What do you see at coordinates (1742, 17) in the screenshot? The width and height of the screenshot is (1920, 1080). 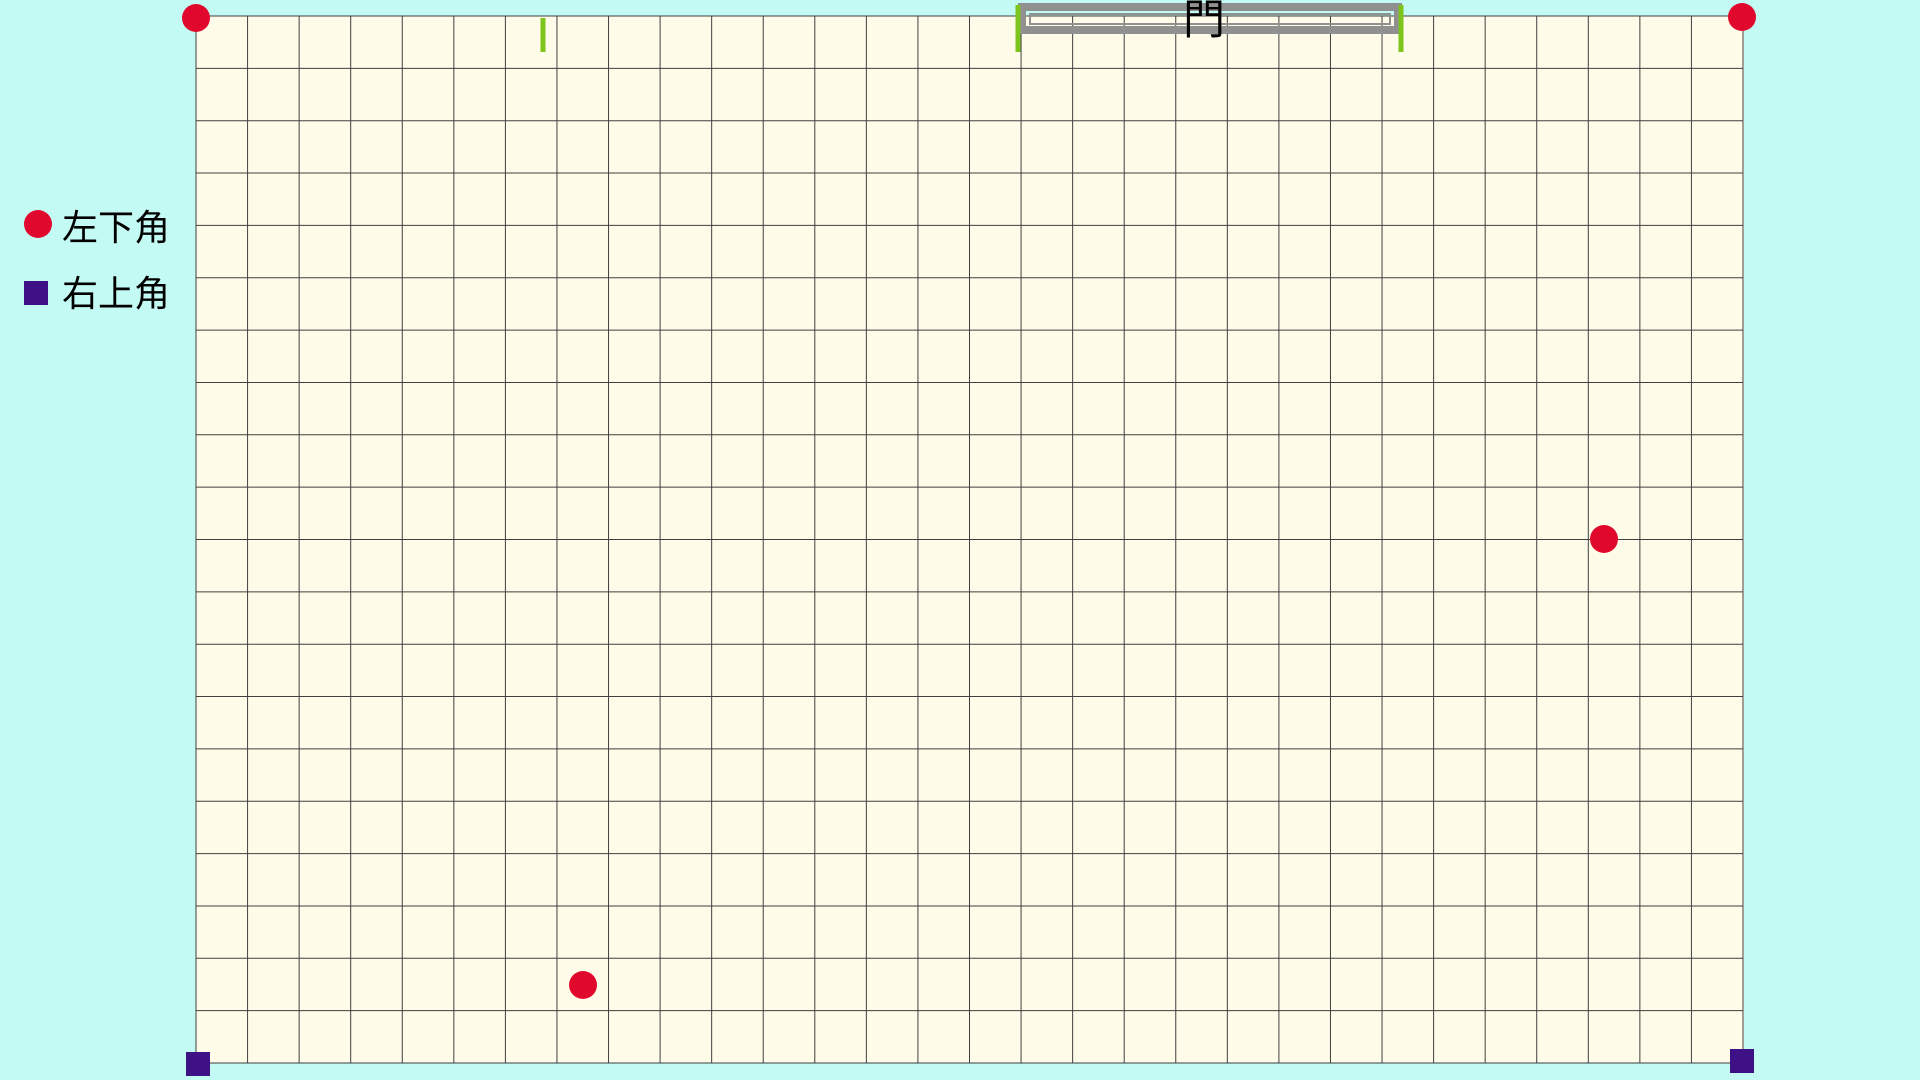 I see `red-corner-marker-top-right` at bounding box center [1742, 17].